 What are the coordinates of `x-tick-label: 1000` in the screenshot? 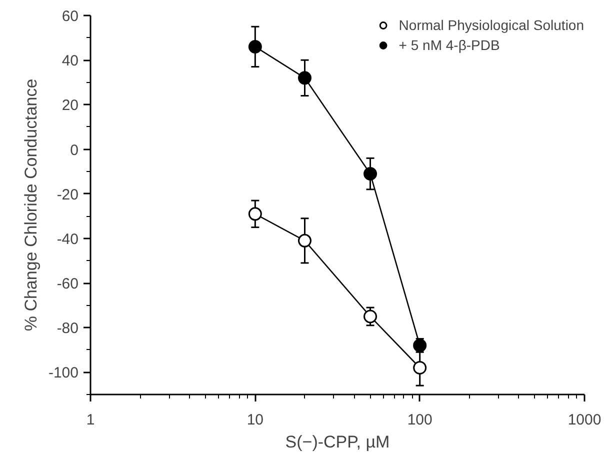 It's located at (585, 420).